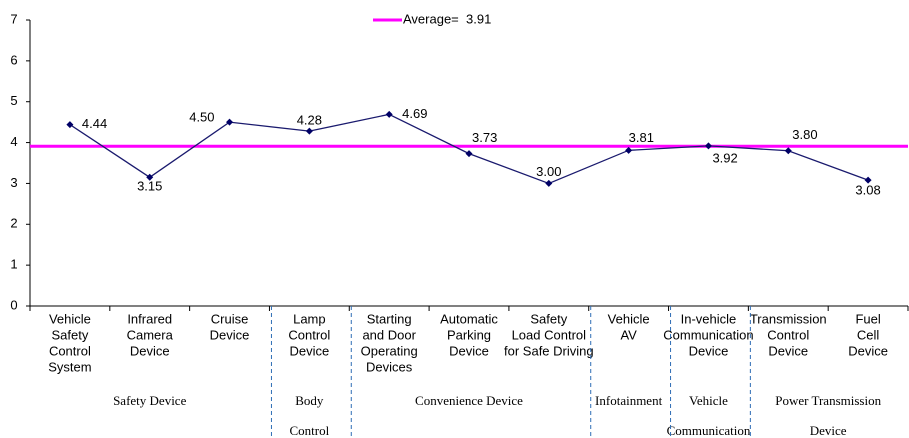 The width and height of the screenshot is (909, 438). Describe the element at coordinates (309, 318) in the screenshot. I see `x-tick-label: Lamp` at that location.